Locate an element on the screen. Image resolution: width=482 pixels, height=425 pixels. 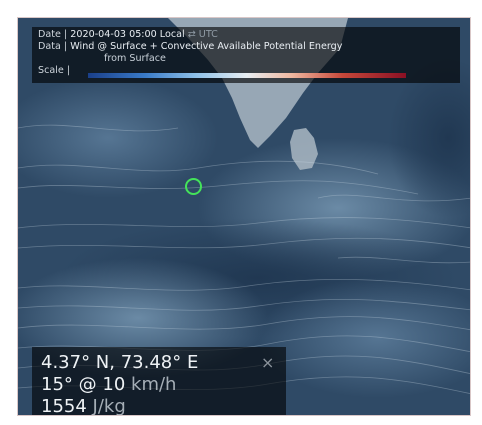
date-row: Date | 2020-04-03 05:00 Local ⇄ UTC is located at coordinates (246, 35).